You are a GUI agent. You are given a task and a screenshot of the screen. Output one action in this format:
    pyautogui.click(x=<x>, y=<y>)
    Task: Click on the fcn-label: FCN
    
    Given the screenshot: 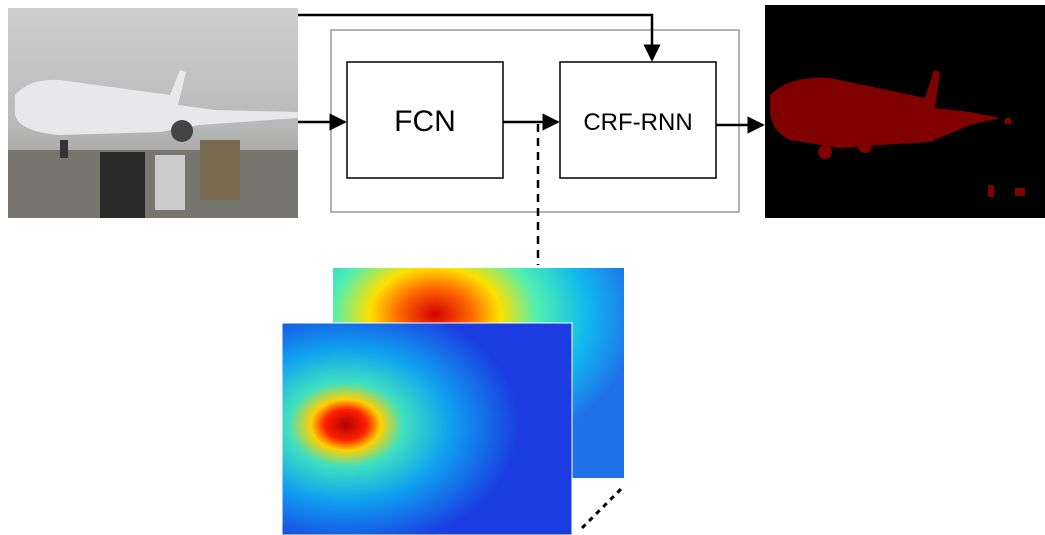 What is the action you would take?
    pyautogui.click(x=425, y=121)
    